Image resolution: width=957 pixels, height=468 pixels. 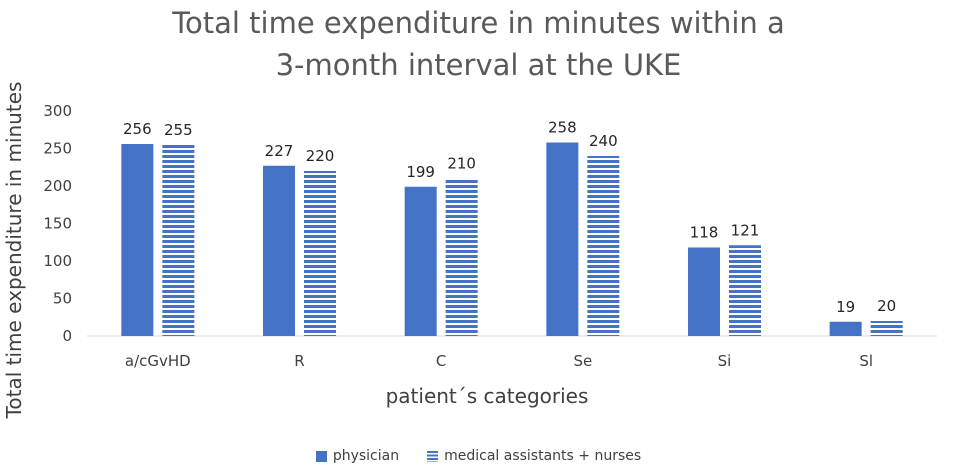 I want to click on x-tick-label: Se, so click(x=582, y=361).